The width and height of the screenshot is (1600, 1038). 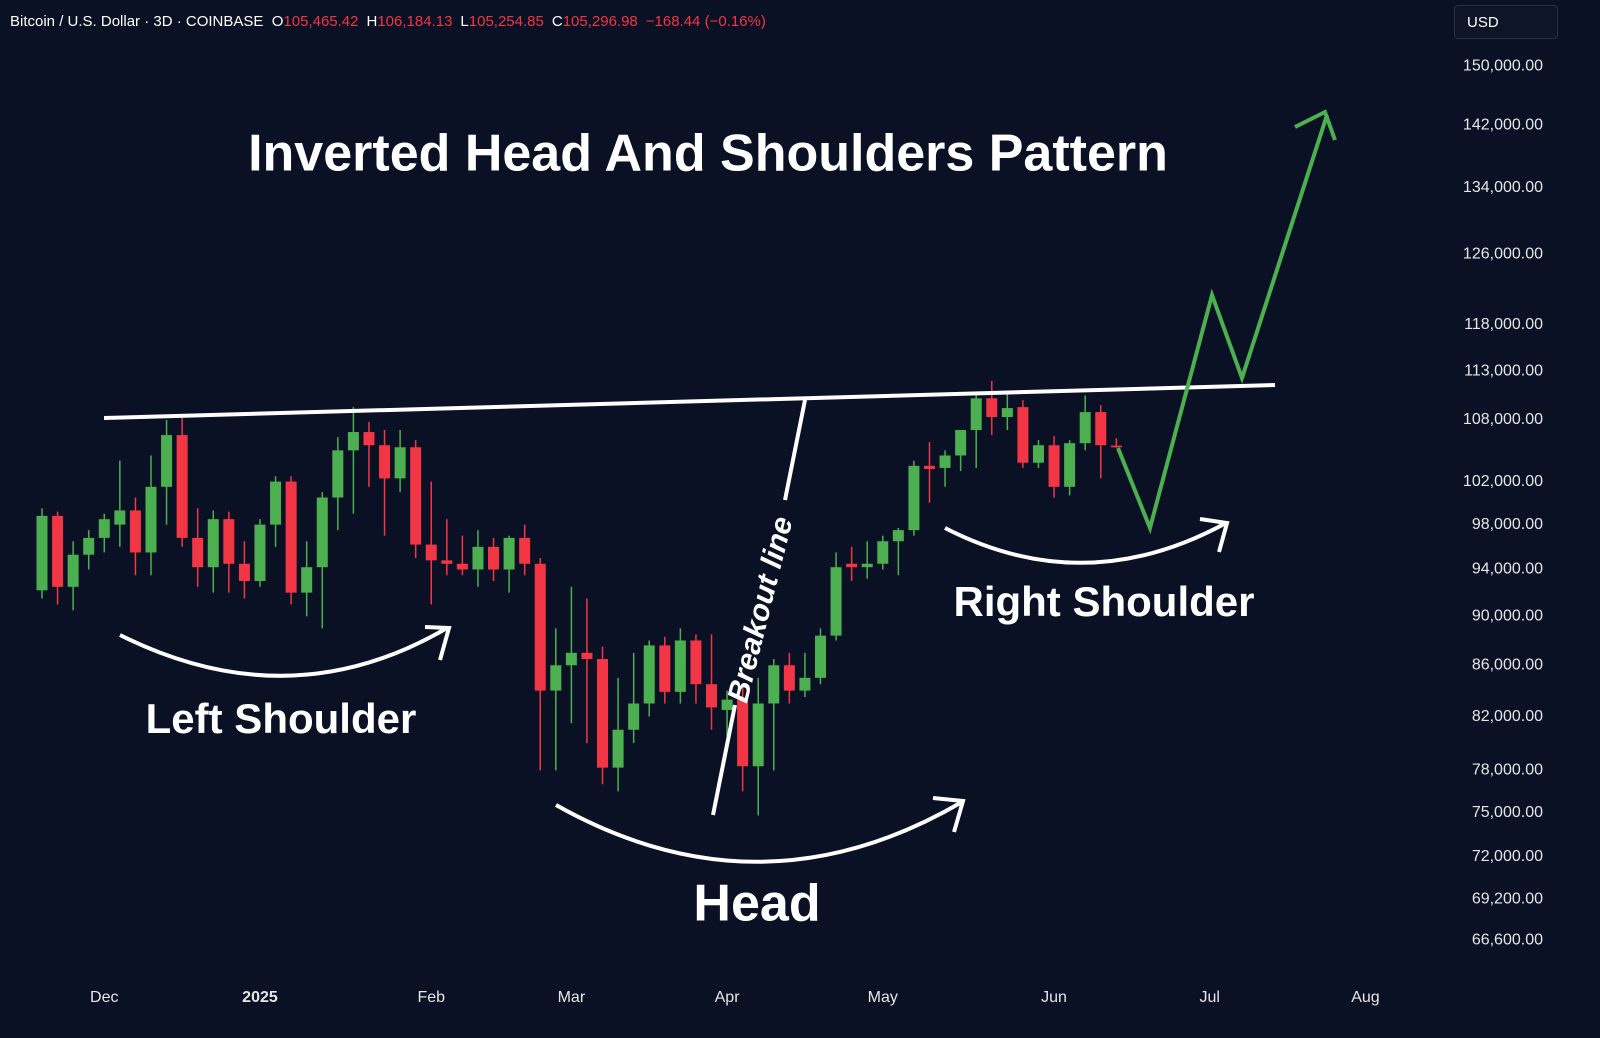 I want to click on y-tick-label: 72,000.00, so click(x=1507, y=856).